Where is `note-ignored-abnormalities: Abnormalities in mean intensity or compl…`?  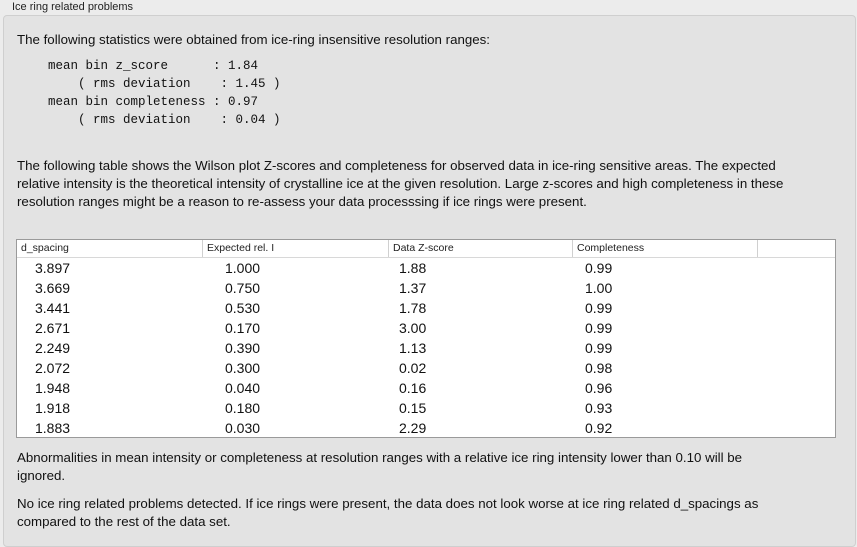
note-ignored-abnormalities: Abnormalities in mean intensity or compl… is located at coordinates (380, 466).